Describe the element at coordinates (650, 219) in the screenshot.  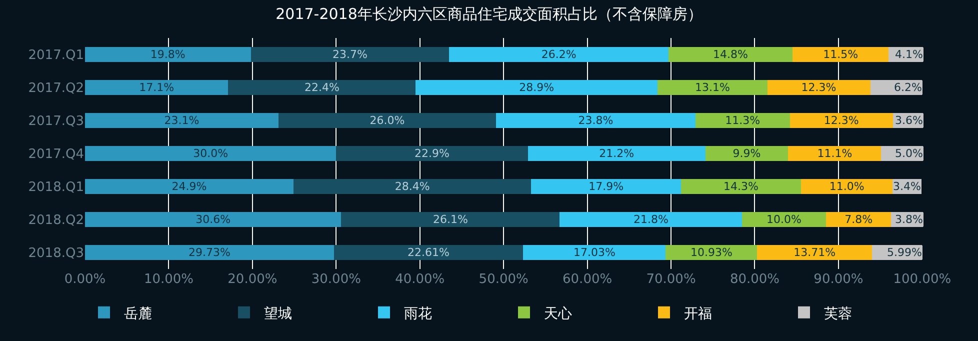
I see `data-label: 21.8%` at that location.